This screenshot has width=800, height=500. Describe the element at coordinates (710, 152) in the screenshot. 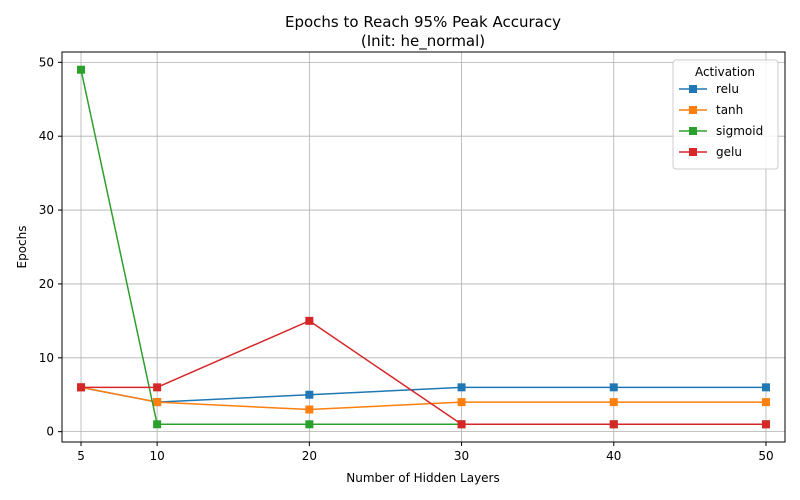

I see `legend-item-gelu: gelu` at that location.